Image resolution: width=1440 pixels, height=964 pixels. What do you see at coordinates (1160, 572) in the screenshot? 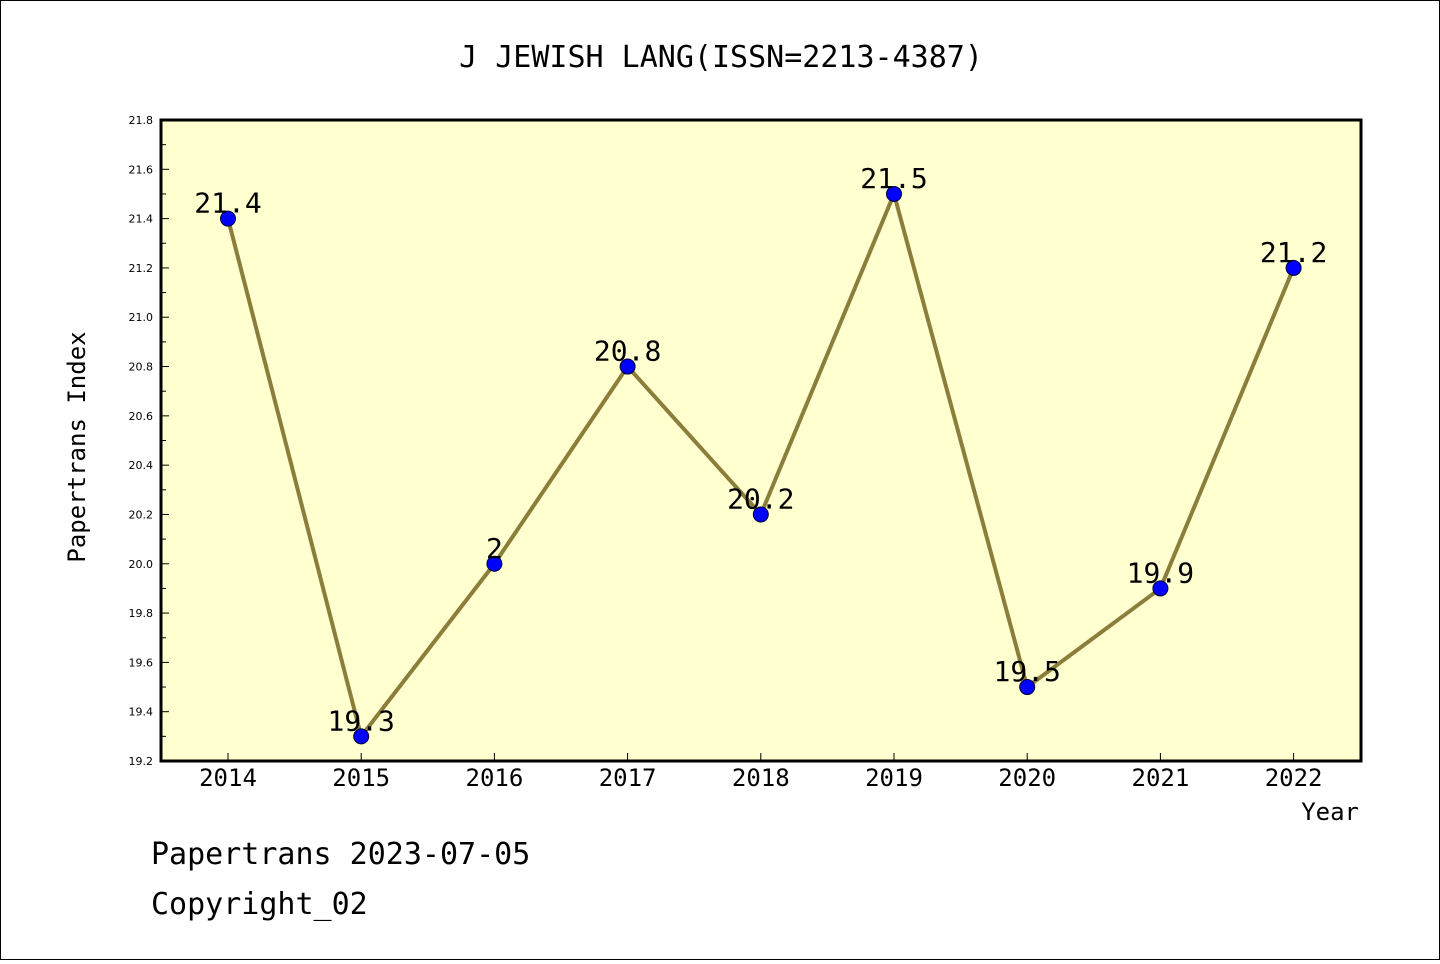
I see `data-label: 19.9` at bounding box center [1160, 572].